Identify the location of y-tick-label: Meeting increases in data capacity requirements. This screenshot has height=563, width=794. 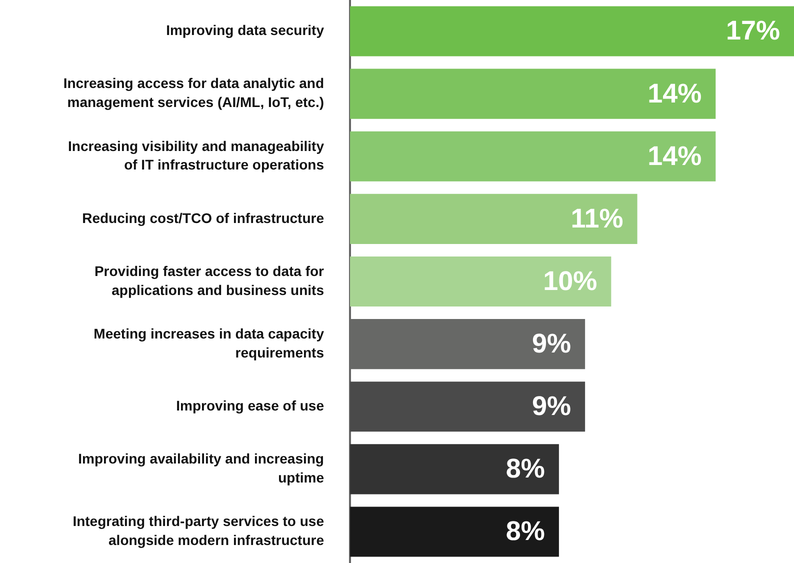
(209, 342).